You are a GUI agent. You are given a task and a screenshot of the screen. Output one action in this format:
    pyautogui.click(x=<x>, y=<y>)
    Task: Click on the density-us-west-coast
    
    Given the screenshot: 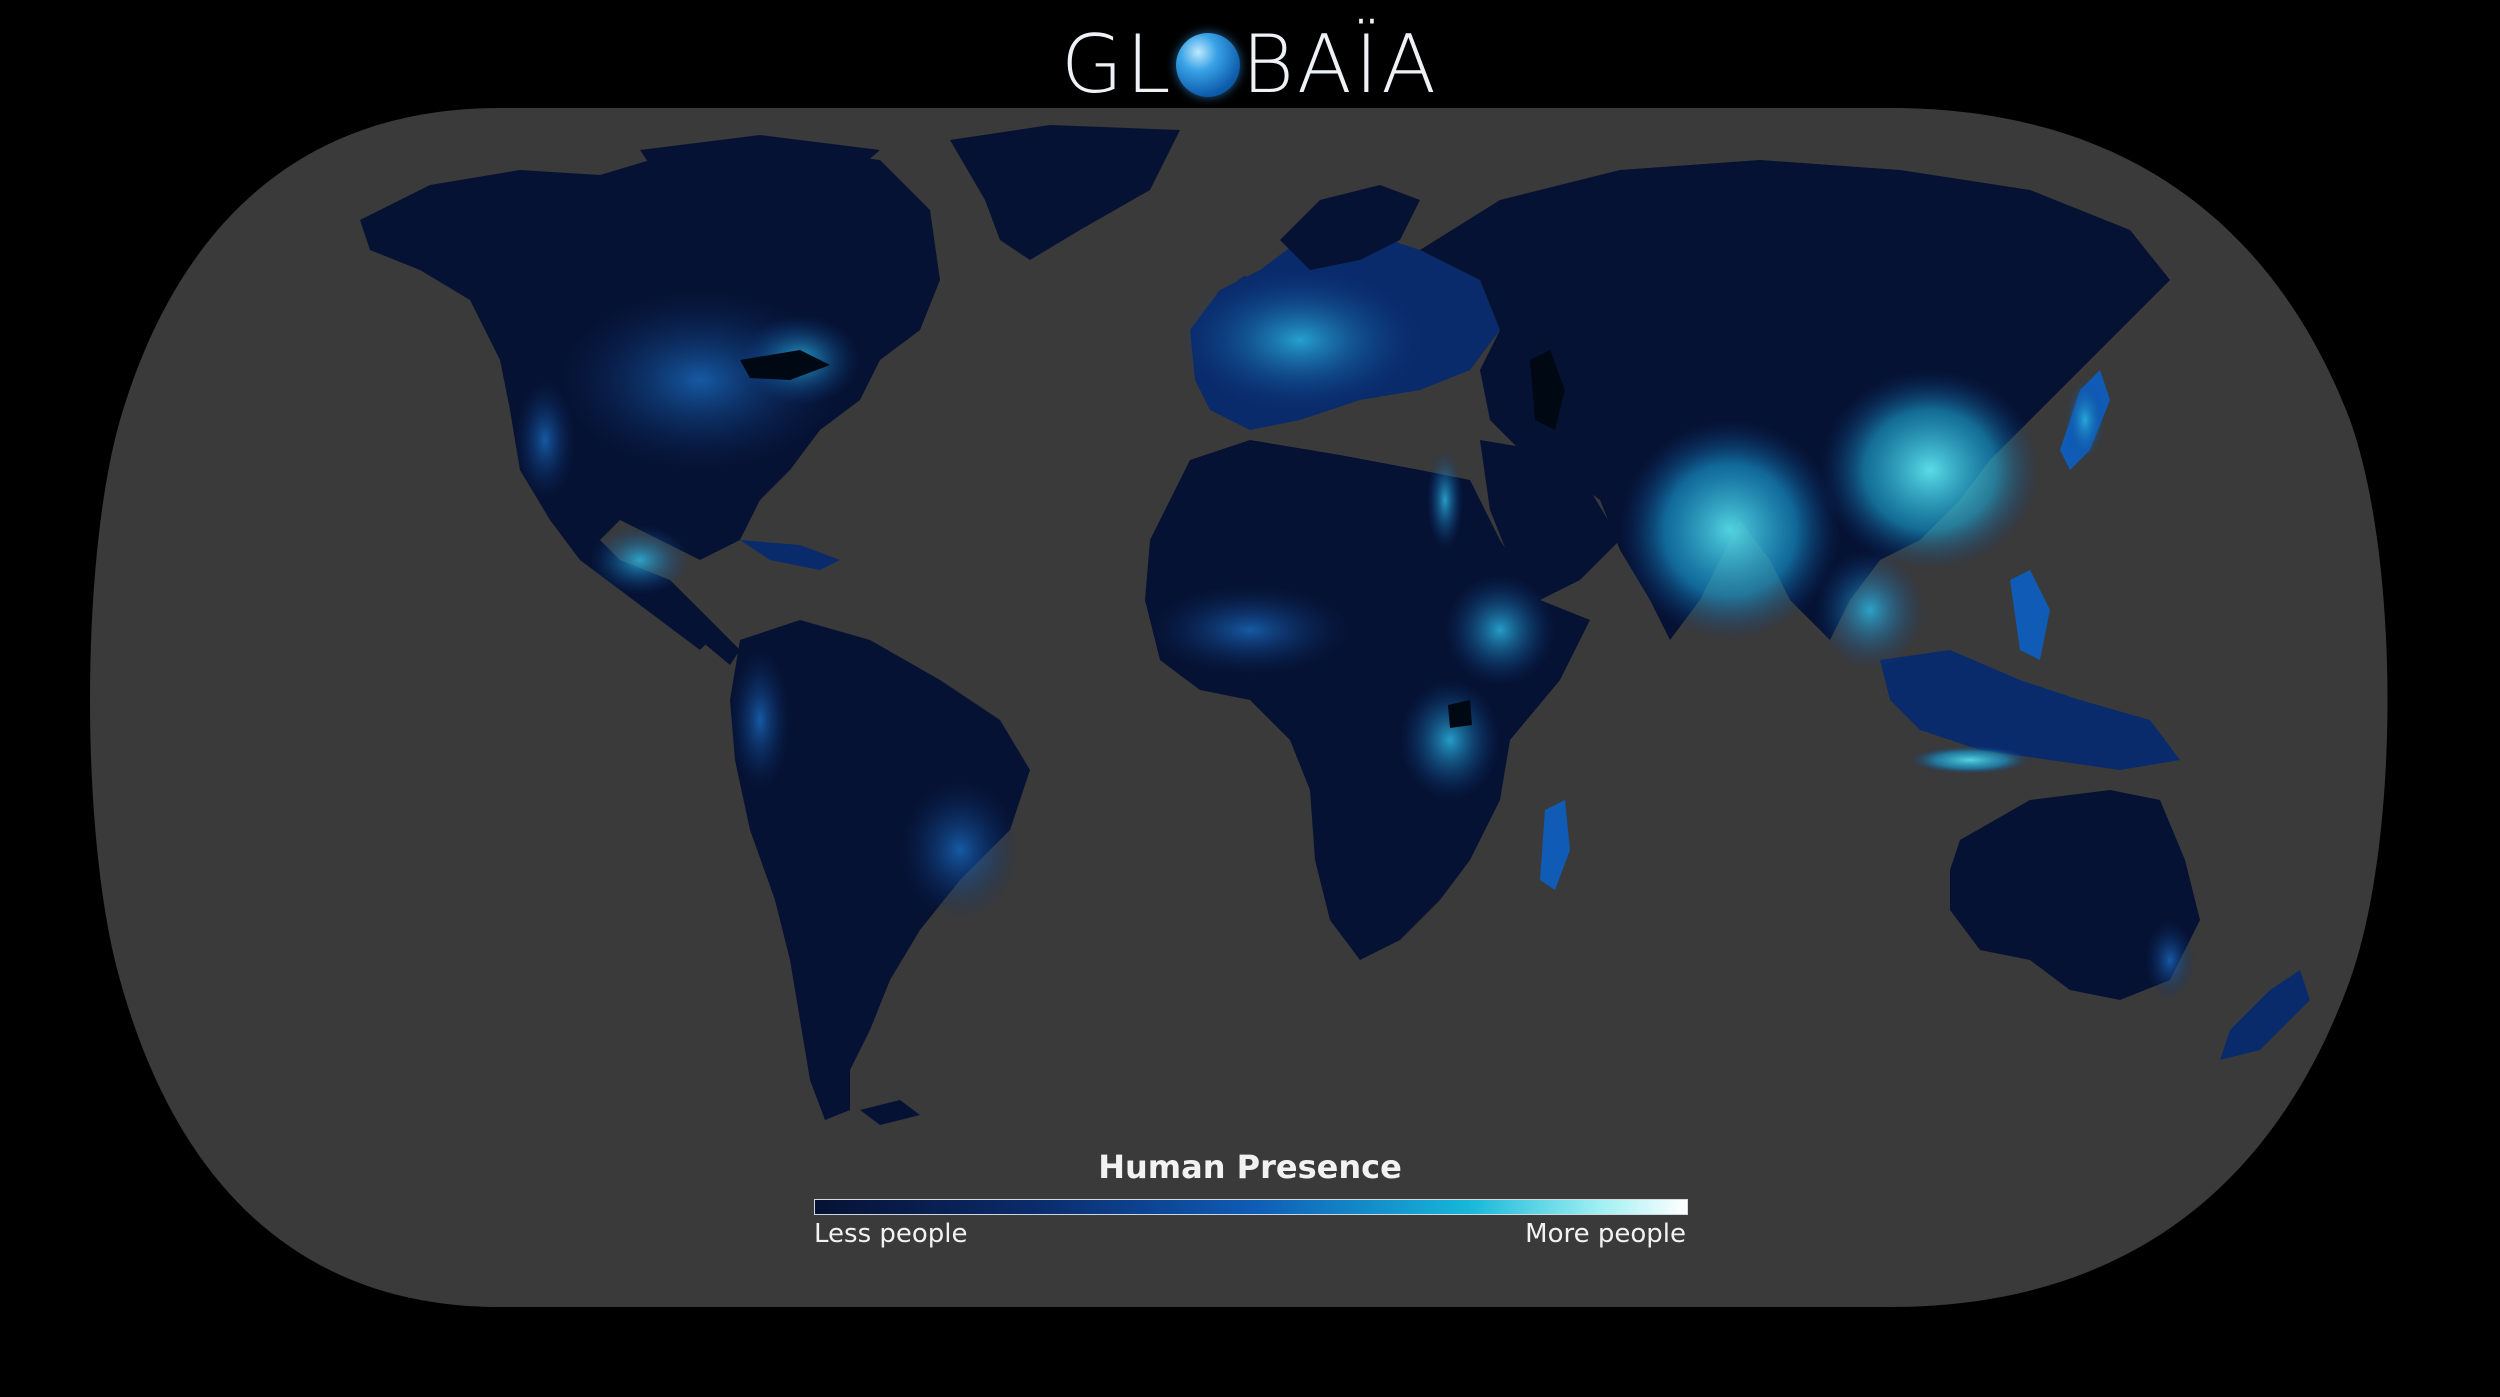 What is the action you would take?
    pyautogui.click(x=545, y=440)
    